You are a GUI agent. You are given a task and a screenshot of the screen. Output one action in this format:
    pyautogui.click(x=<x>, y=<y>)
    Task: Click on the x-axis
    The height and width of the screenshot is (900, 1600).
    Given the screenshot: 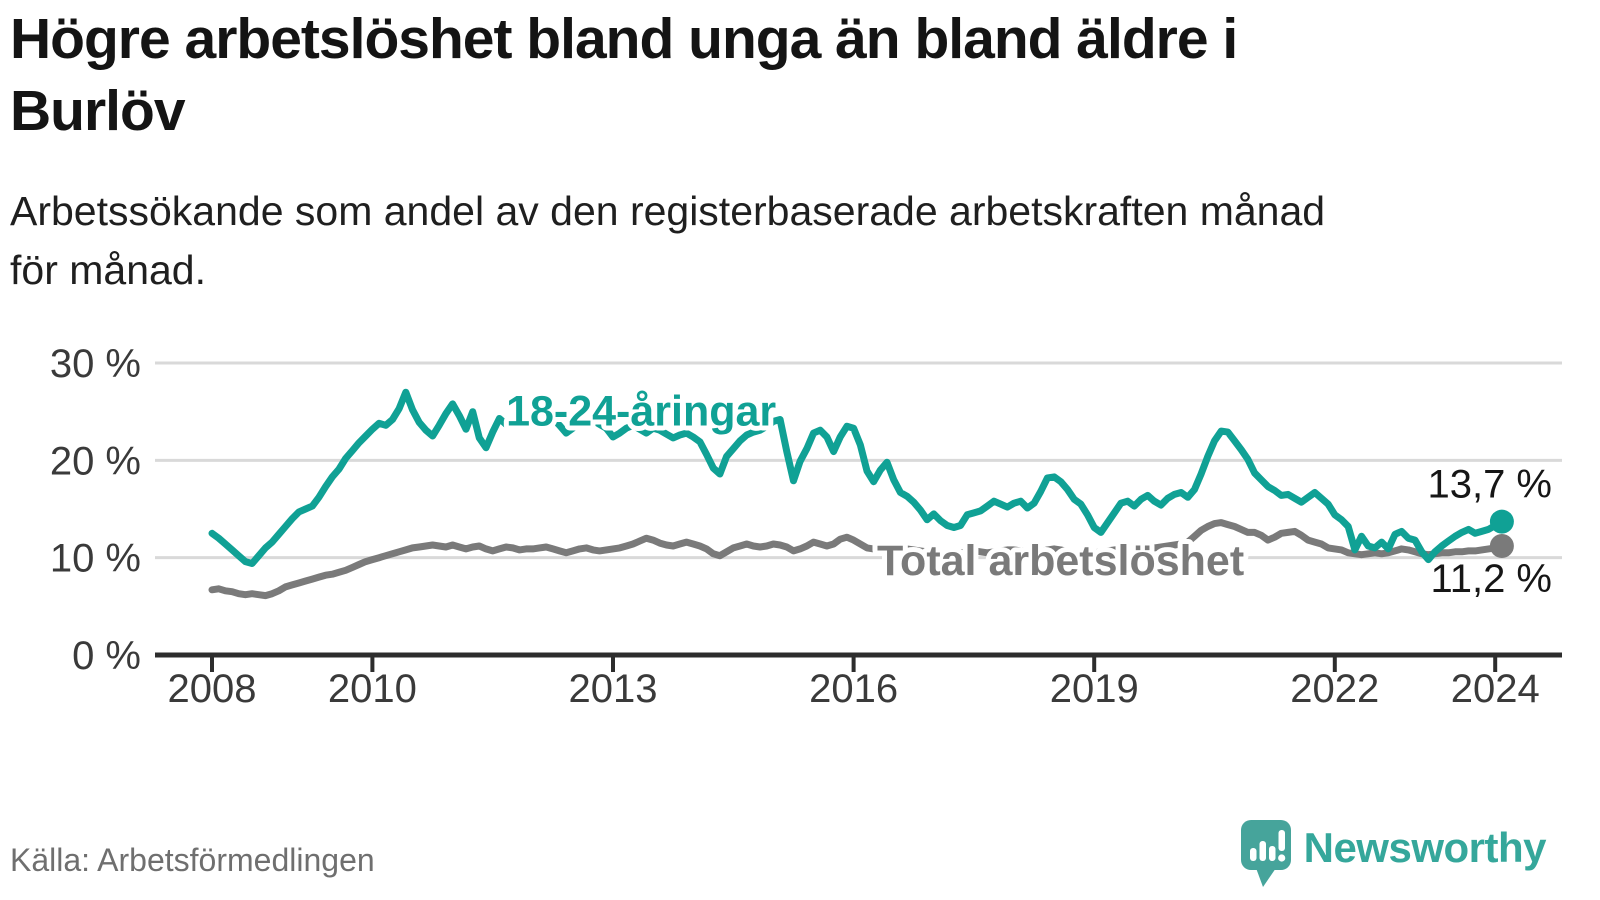 What is the action you would take?
    pyautogui.click(x=858, y=662)
    